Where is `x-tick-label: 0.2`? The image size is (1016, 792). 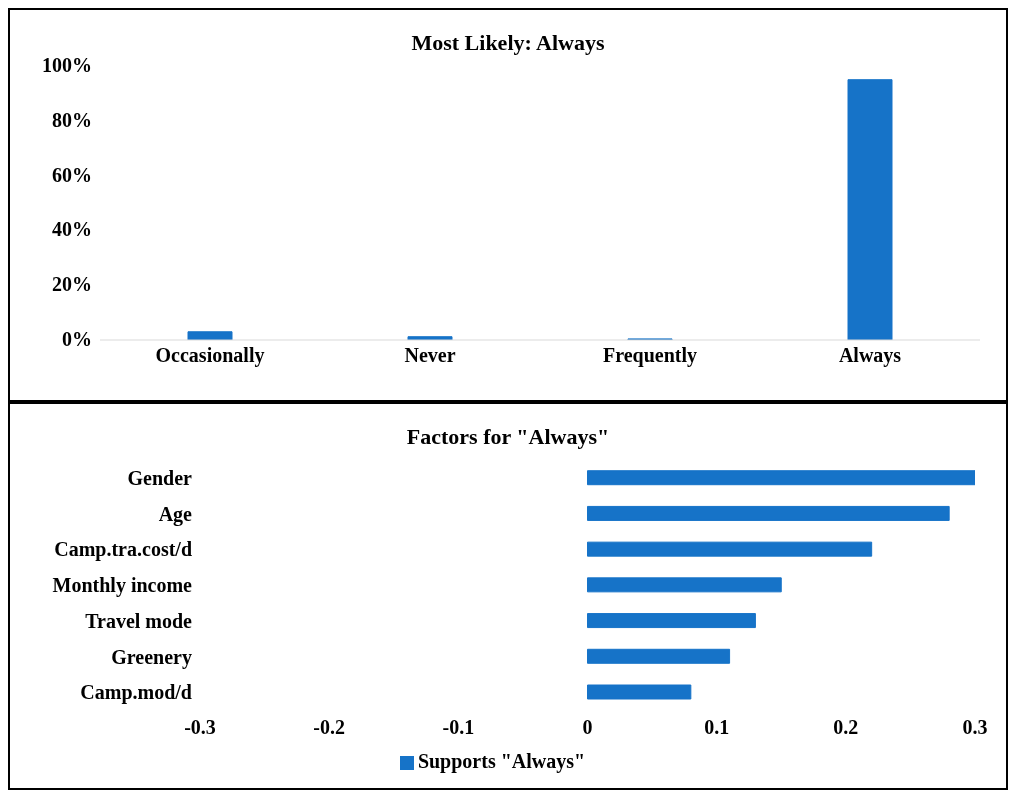 x-tick-label: 0.2 is located at coordinates (846, 727).